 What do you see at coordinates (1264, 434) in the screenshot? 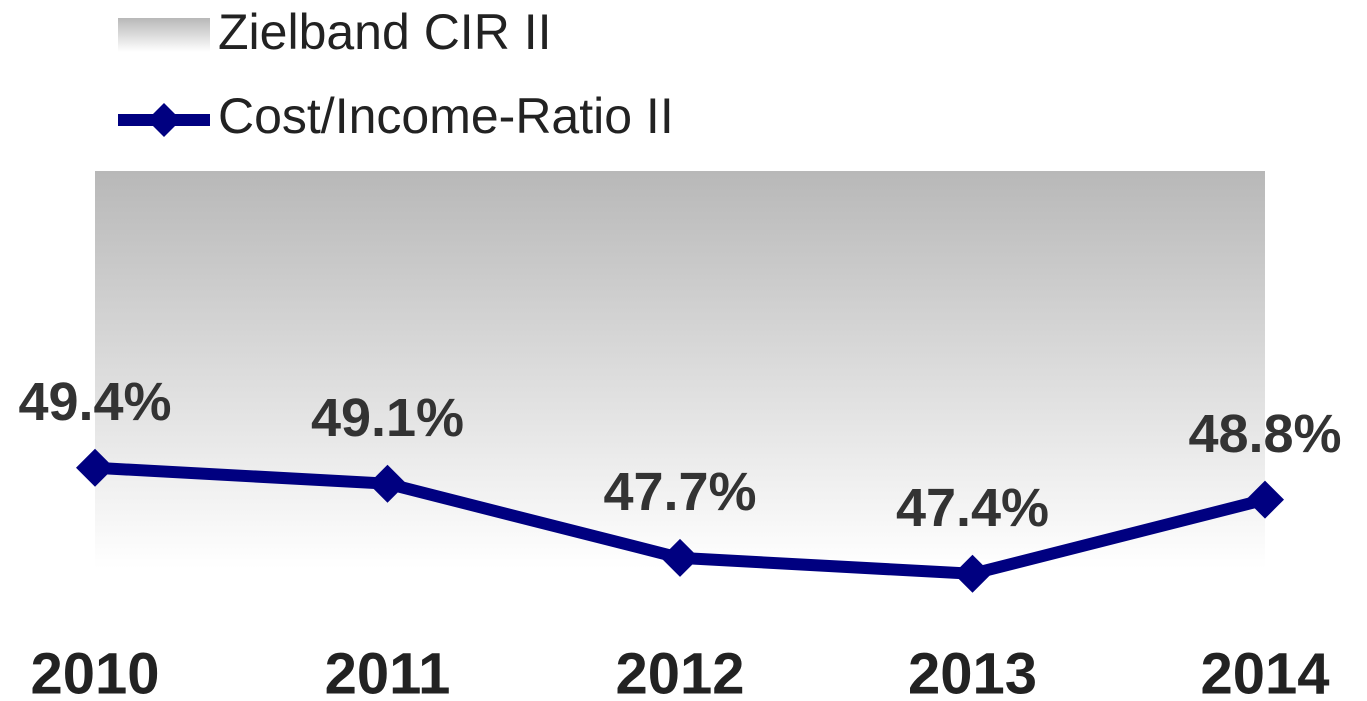
I see `data-label: 48.8%` at bounding box center [1264, 434].